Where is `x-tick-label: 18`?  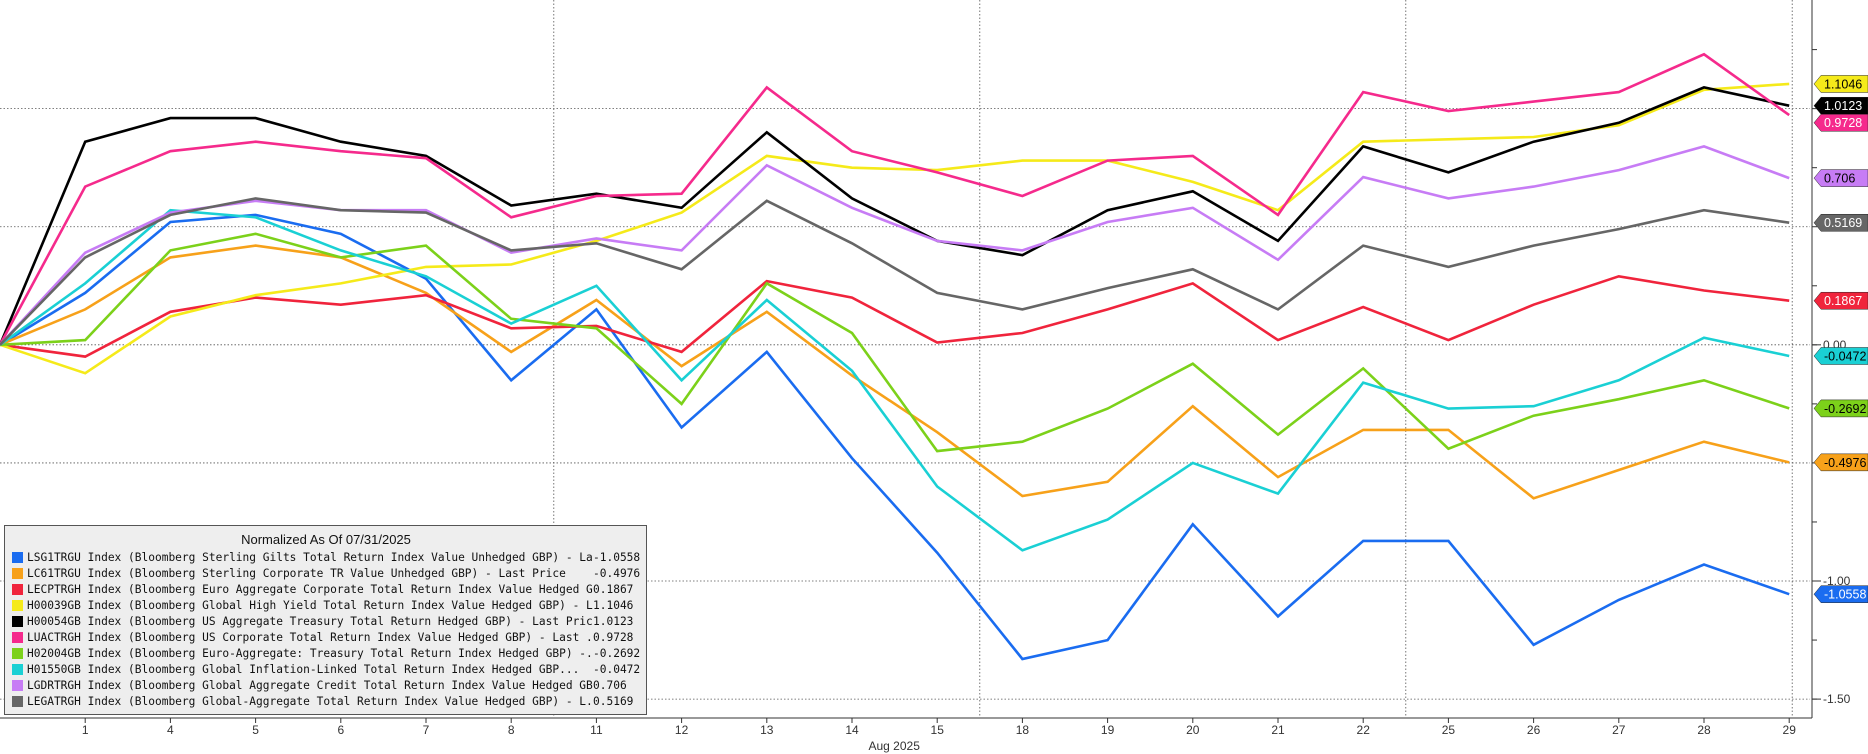
x-tick-label: 18 is located at coordinates (1023, 730).